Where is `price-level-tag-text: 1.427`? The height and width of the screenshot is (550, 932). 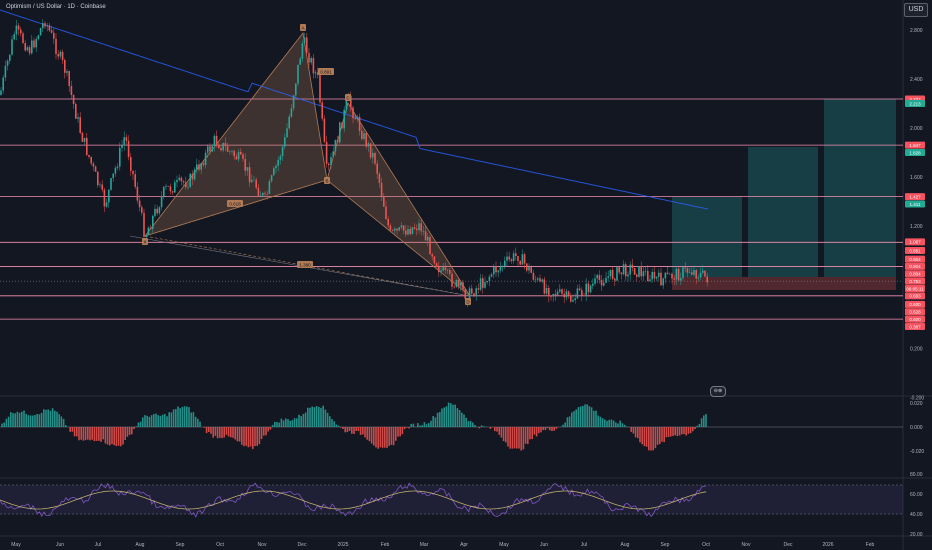 price-level-tag-text: 1.427 is located at coordinates (915, 196).